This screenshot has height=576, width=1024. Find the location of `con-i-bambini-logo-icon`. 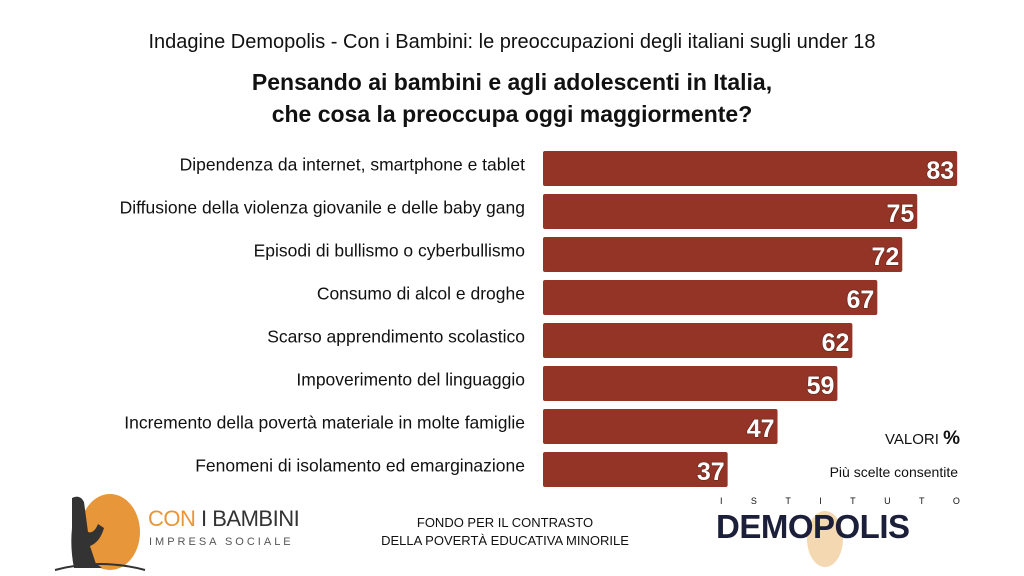

con-i-bambini-logo-icon is located at coordinates (100, 532).